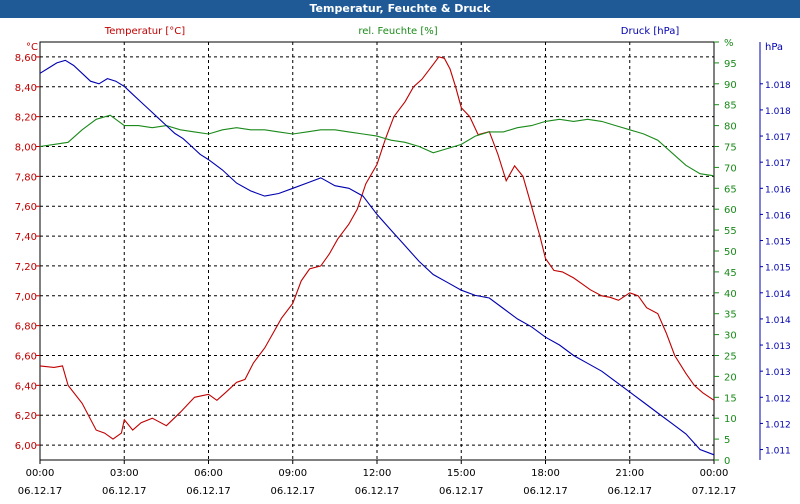 The width and height of the screenshot is (800, 504). What do you see at coordinates (629, 473) in the screenshot?
I see `x-tick-label-time: 21:00` at bounding box center [629, 473].